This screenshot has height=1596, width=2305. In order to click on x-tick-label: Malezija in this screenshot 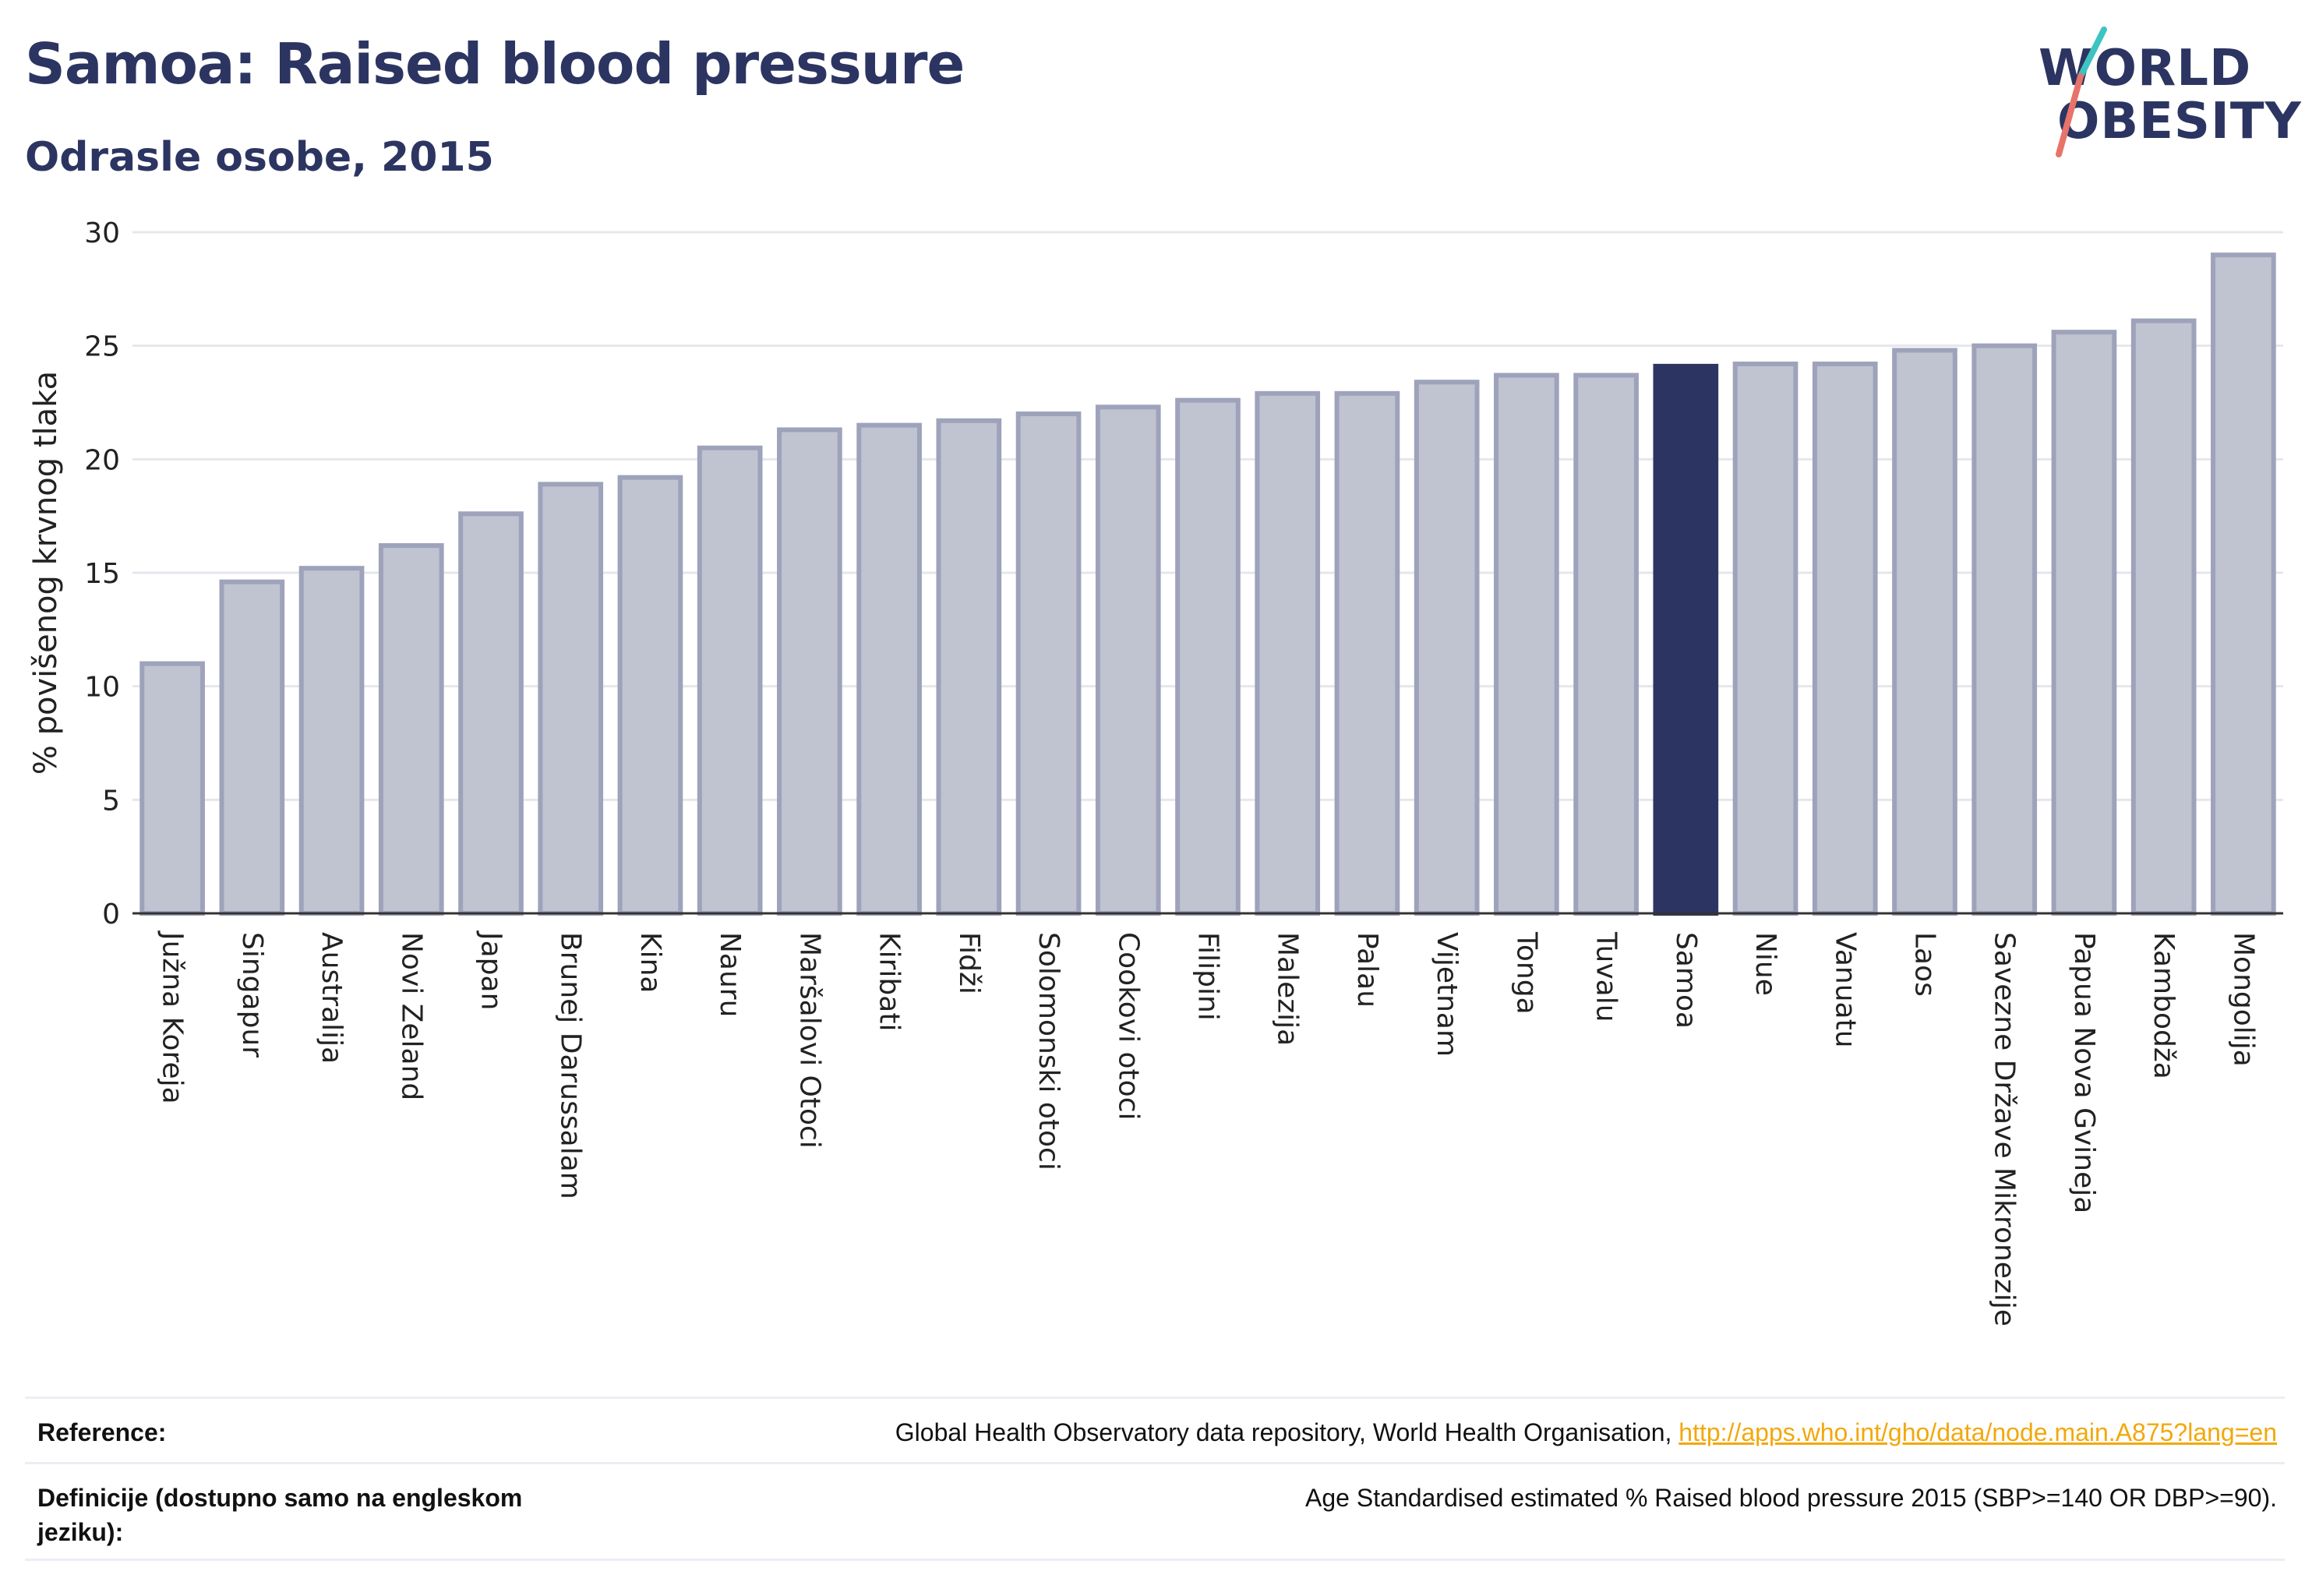, I will do `click(1288, 989)`.